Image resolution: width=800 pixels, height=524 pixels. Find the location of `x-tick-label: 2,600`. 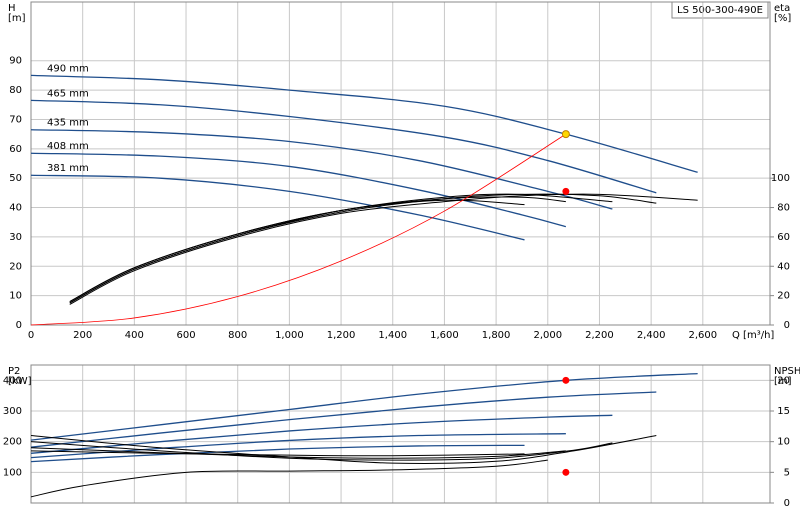

x-tick-label: 2,600 is located at coordinates (702, 335).